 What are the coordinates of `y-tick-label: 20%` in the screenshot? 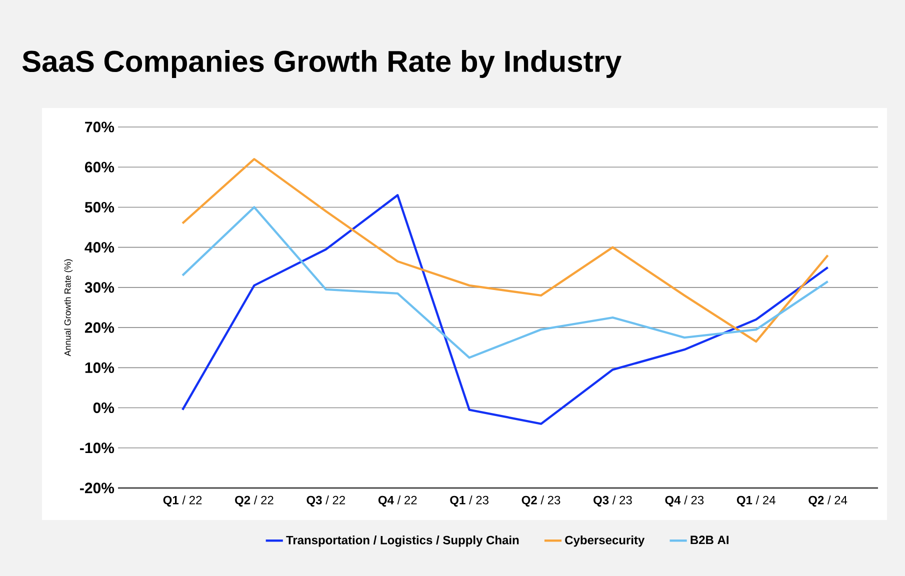 It's located at (99, 327).